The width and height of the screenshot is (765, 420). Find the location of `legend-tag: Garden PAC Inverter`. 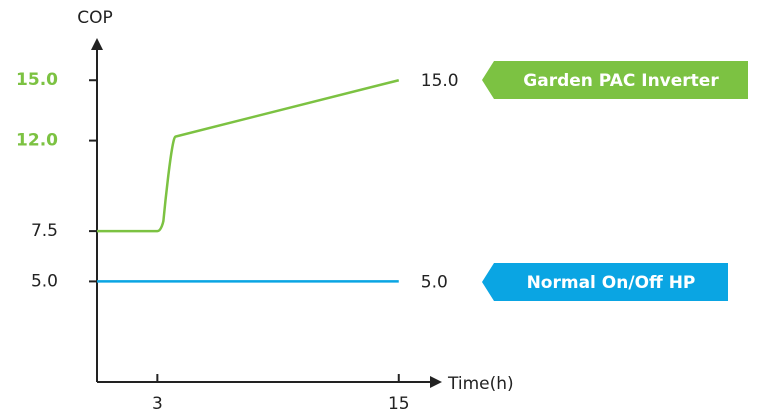

legend-tag: Garden PAC Inverter is located at coordinates (615, 80).